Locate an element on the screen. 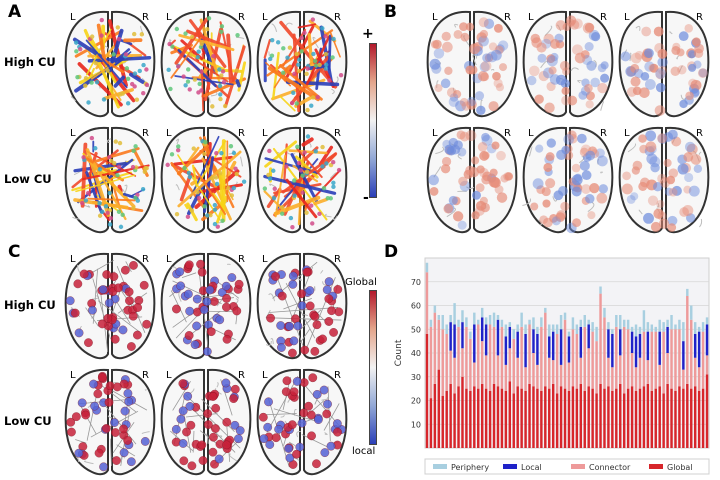 This screenshot has width=720, height=480. legend-swatch-global is located at coordinates (656, 466).